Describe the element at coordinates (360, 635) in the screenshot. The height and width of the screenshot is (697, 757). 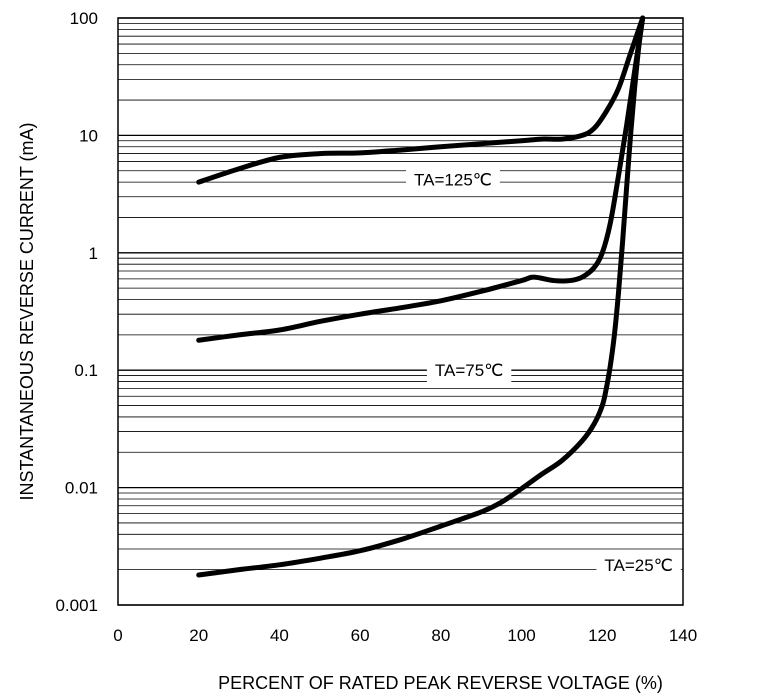
I see `x-tick-label: 60` at that location.